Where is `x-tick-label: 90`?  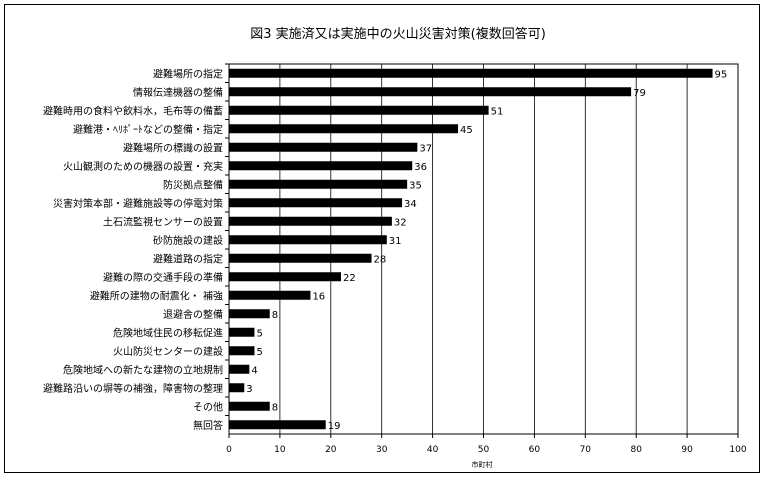
x-tick-label: 90 is located at coordinates (687, 450).